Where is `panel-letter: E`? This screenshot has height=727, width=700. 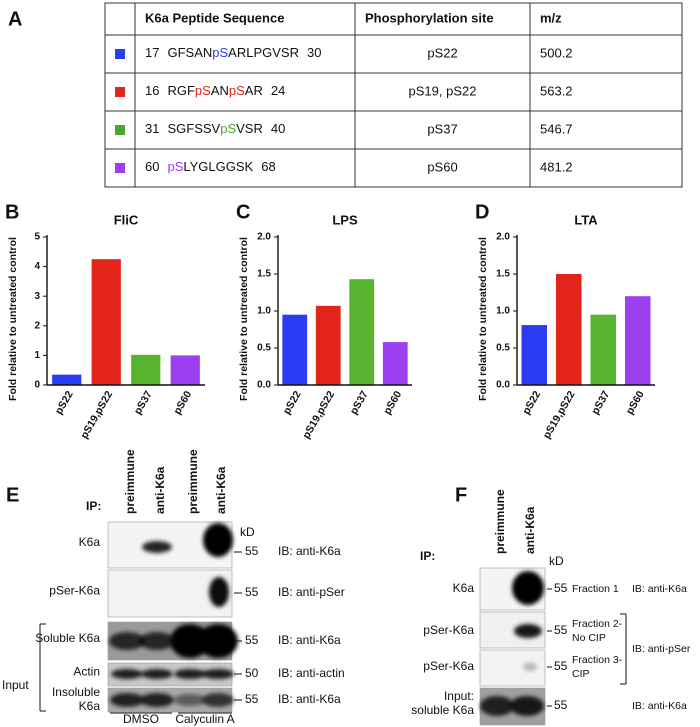 panel-letter: E is located at coordinates (12, 495).